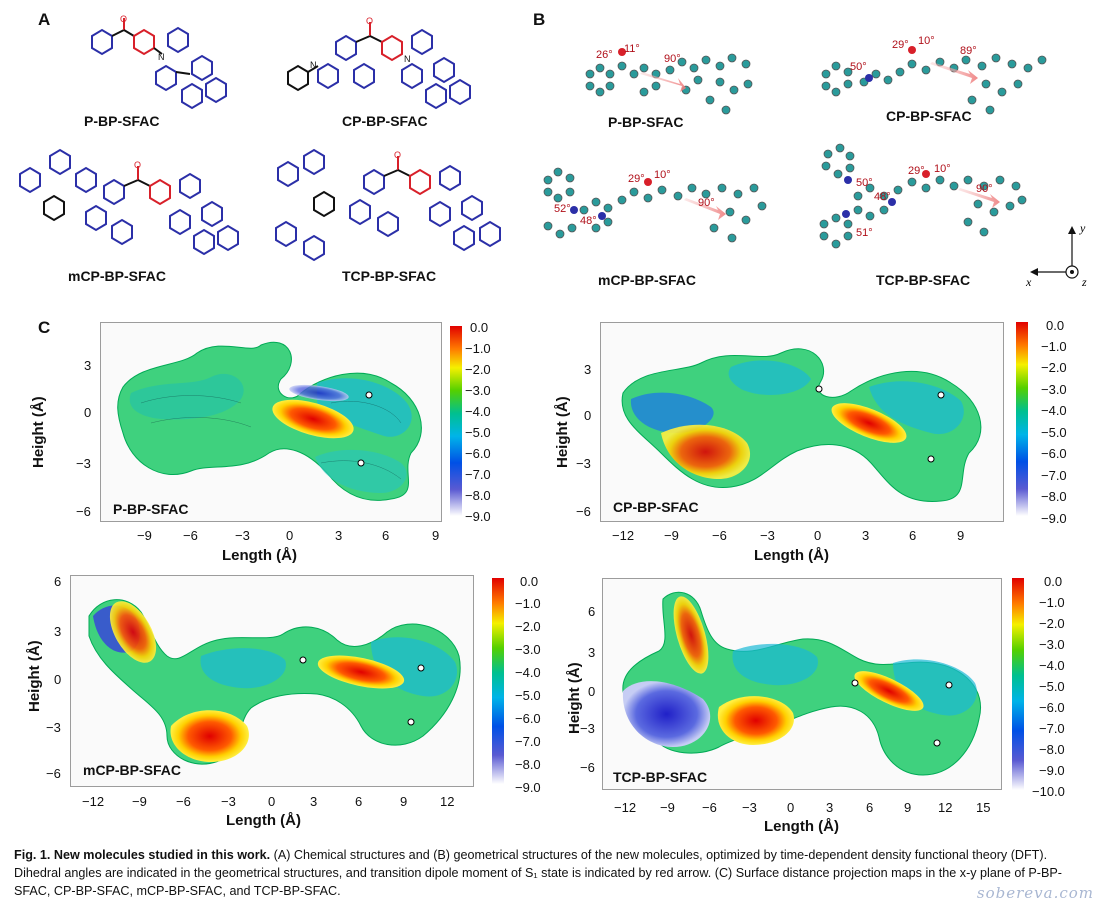 The width and height of the screenshot is (1106, 906). Describe the element at coordinates (122, 121) in the screenshot. I see `label-a-p-bp-sfac: P-BP-SFAC` at that location.